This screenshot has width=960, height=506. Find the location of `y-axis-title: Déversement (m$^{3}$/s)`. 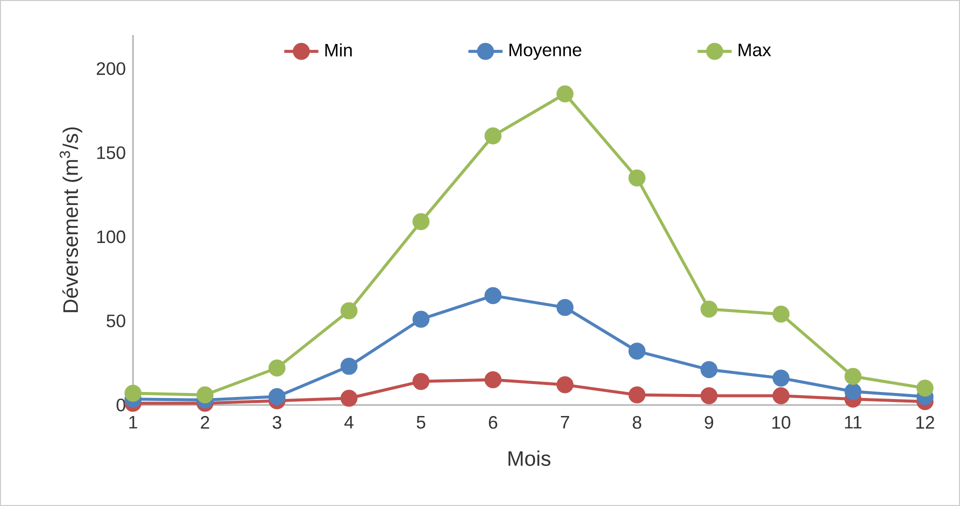

y-axis-title: Déversement (m$^{3}$/s) is located at coordinates (71, 219).